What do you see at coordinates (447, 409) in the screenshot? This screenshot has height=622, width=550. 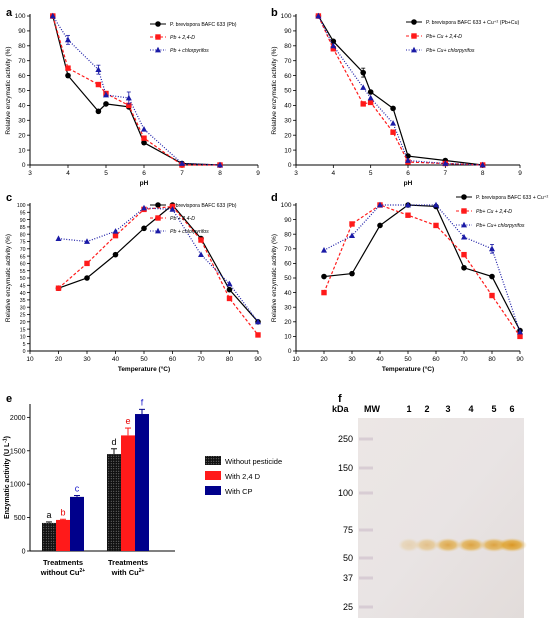 I see `lane-label: 3` at bounding box center [447, 409].